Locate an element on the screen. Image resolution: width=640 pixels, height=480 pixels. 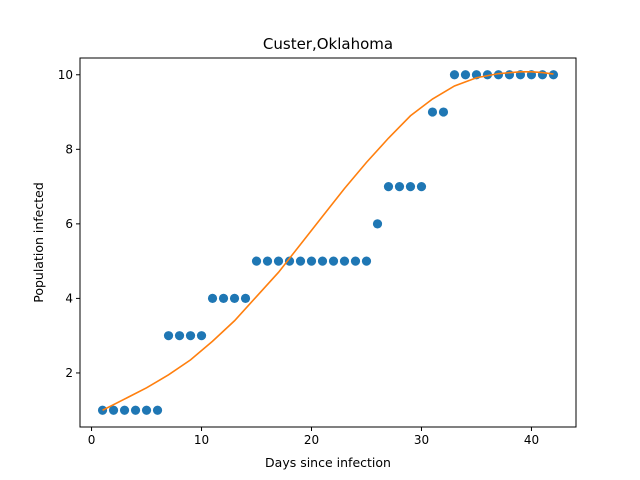
y-axis-label: Population infected is located at coordinates (38, 242).